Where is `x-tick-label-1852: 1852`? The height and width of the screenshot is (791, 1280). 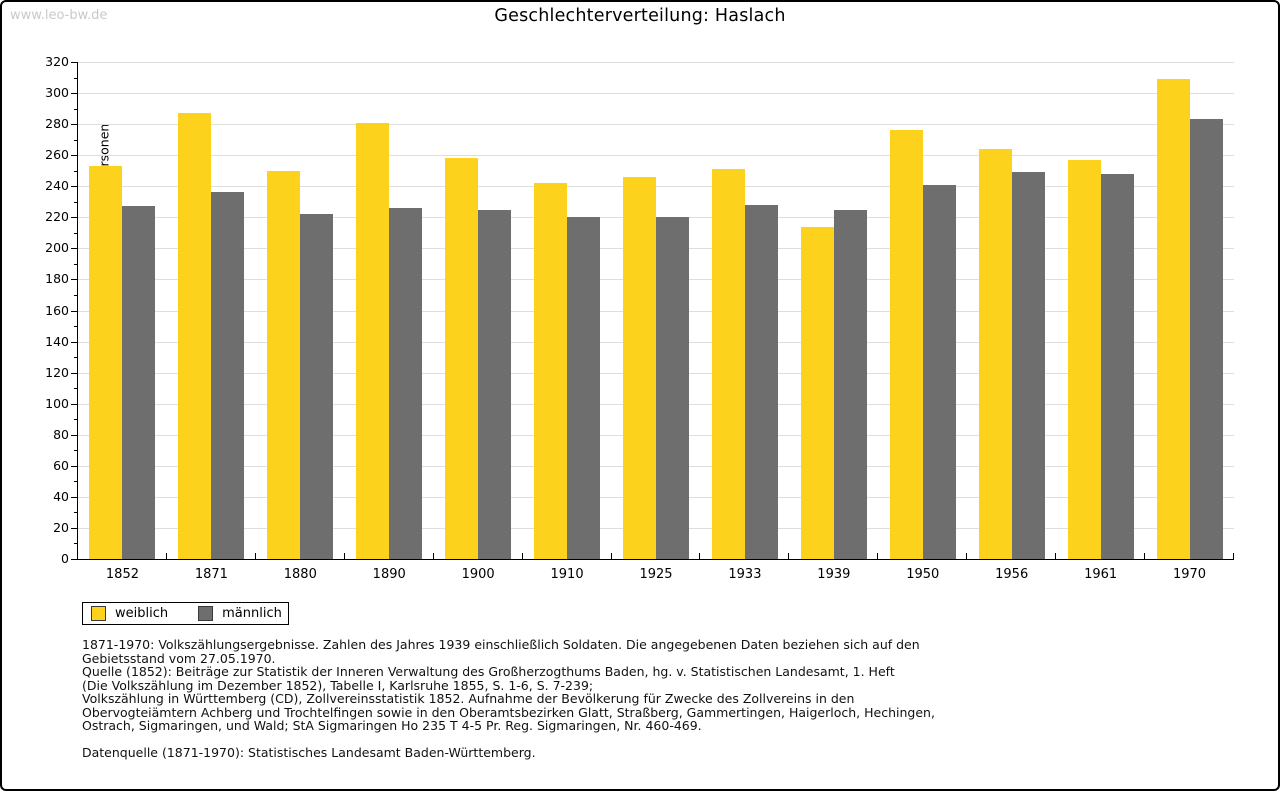 x-tick-label-1852: 1852 is located at coordinates (122, 574).